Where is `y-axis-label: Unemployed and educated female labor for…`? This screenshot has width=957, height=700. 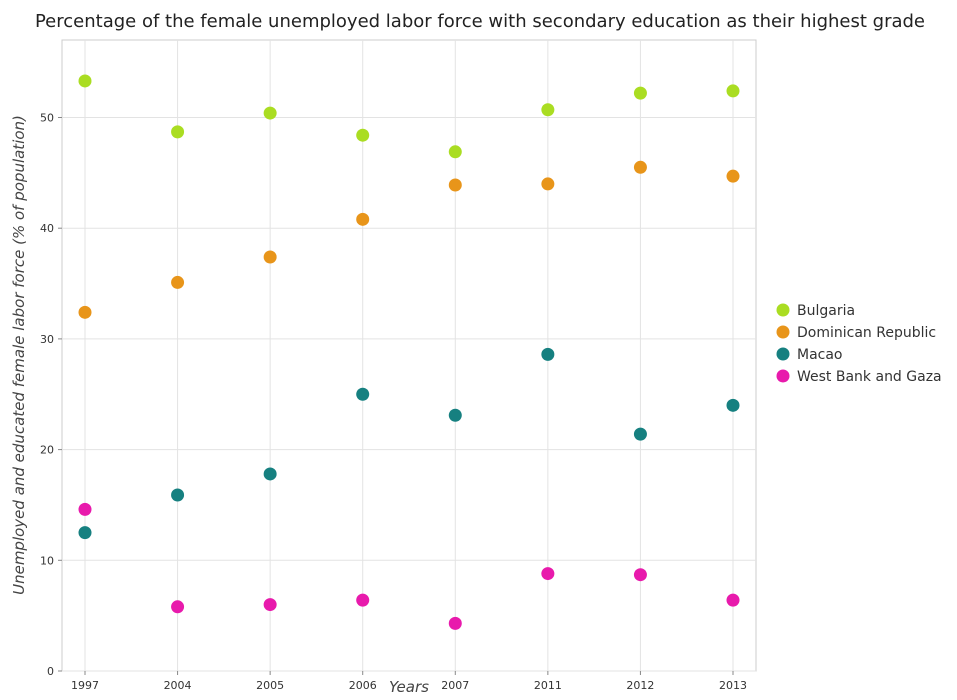 y-axis-label: Unemployed and educated female labor for… is located at coordinates (19, 355).